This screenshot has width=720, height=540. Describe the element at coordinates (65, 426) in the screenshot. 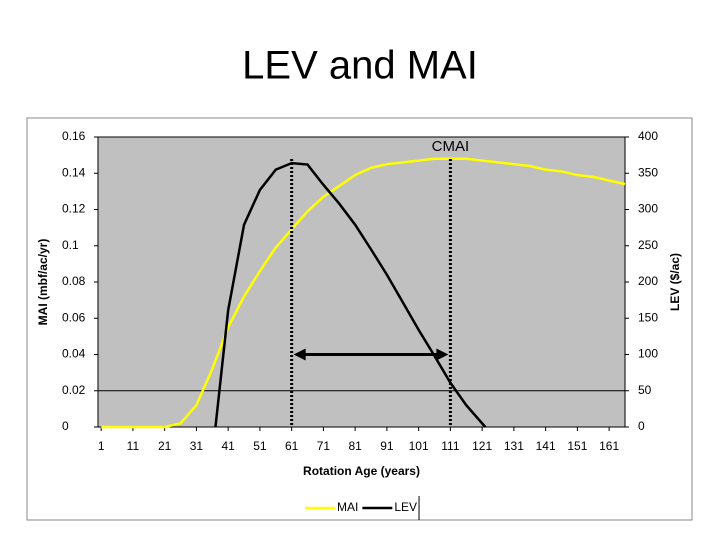

I see `y-tick-label: 0` at that location.